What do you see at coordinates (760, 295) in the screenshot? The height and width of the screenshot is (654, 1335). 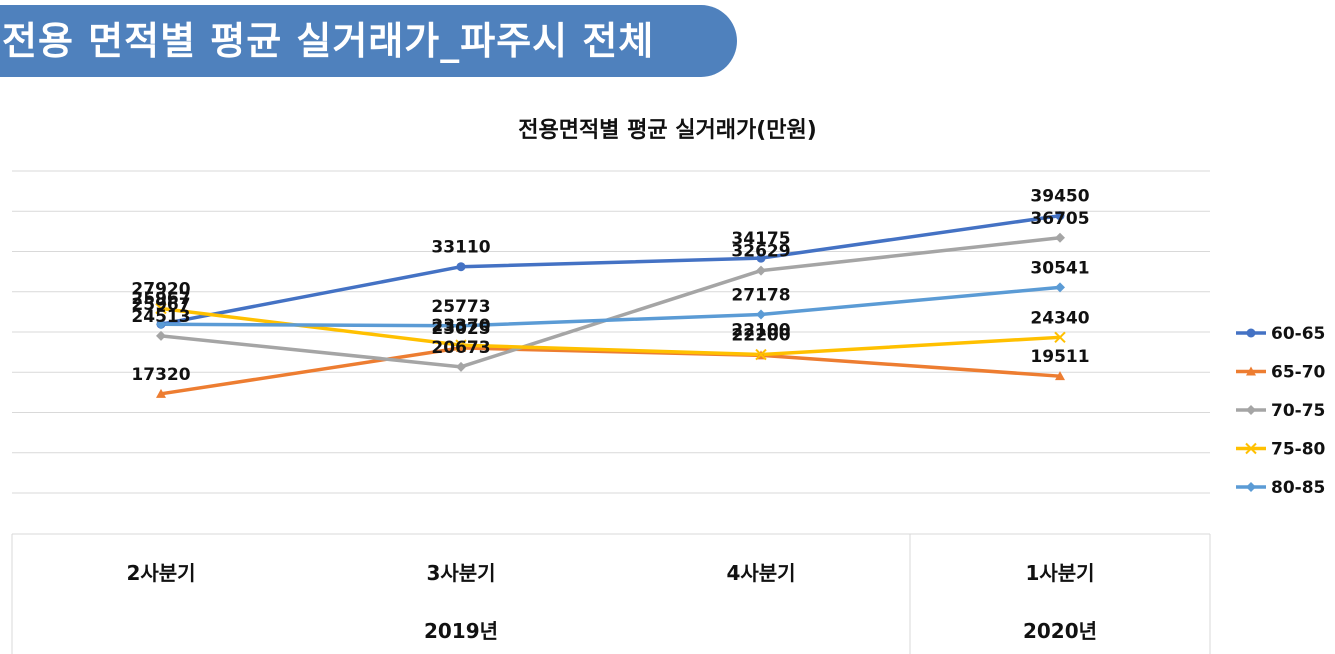 I see `data-label: 27178` at bounding box center [760, 295].